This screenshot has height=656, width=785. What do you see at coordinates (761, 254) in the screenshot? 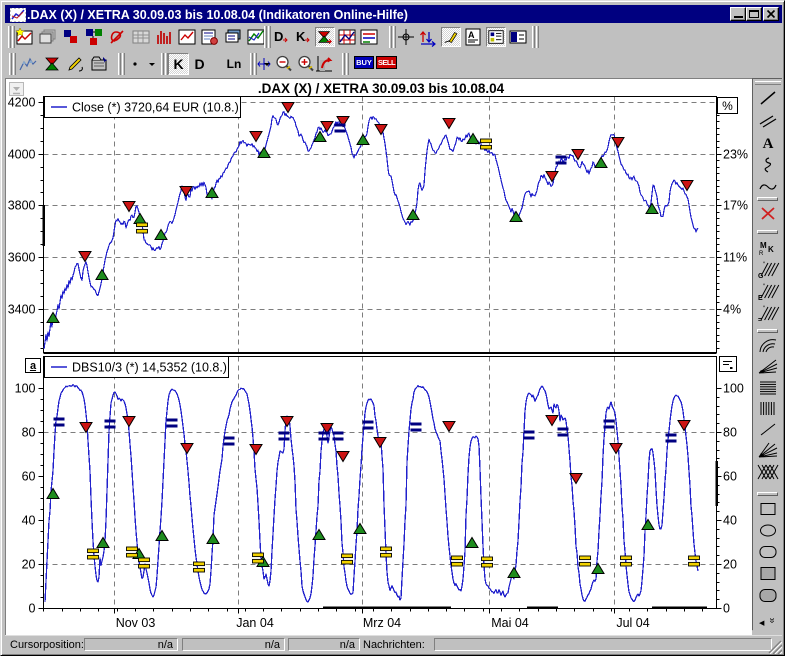
I see `svg-text: R` at bounding box center [761, 254].